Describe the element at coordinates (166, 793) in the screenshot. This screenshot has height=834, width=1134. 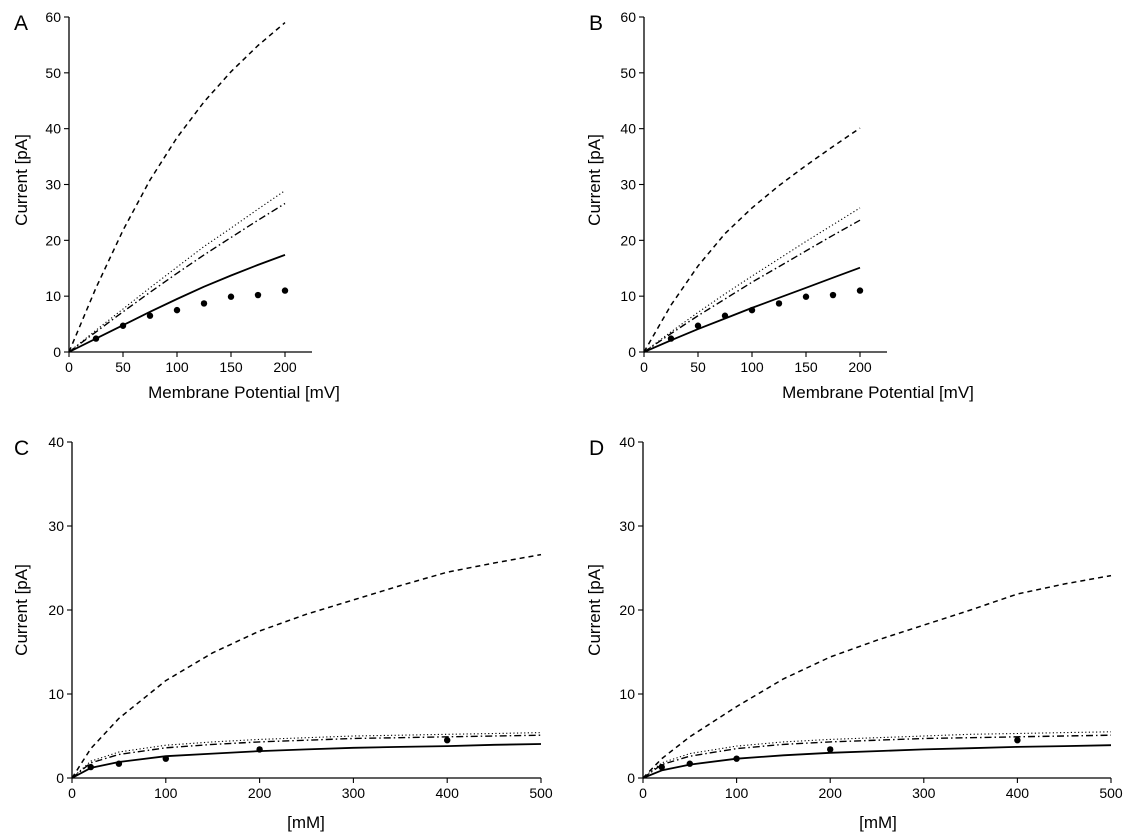
I see `panel-c-x-tick-label: 100` at that location.